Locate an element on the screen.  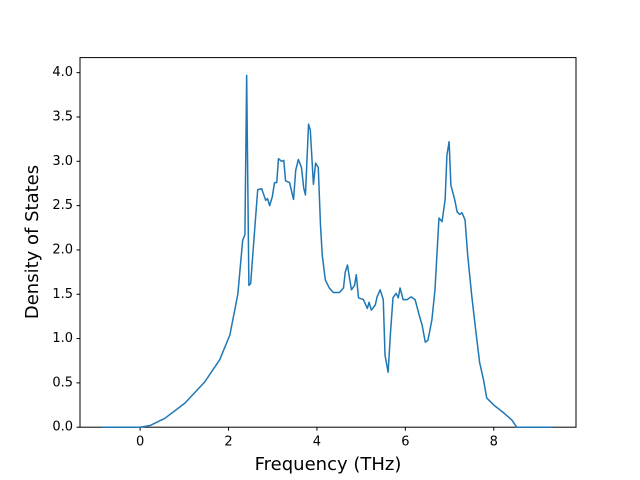
x-tick-label: 0 is located at coordinates (140, 442).